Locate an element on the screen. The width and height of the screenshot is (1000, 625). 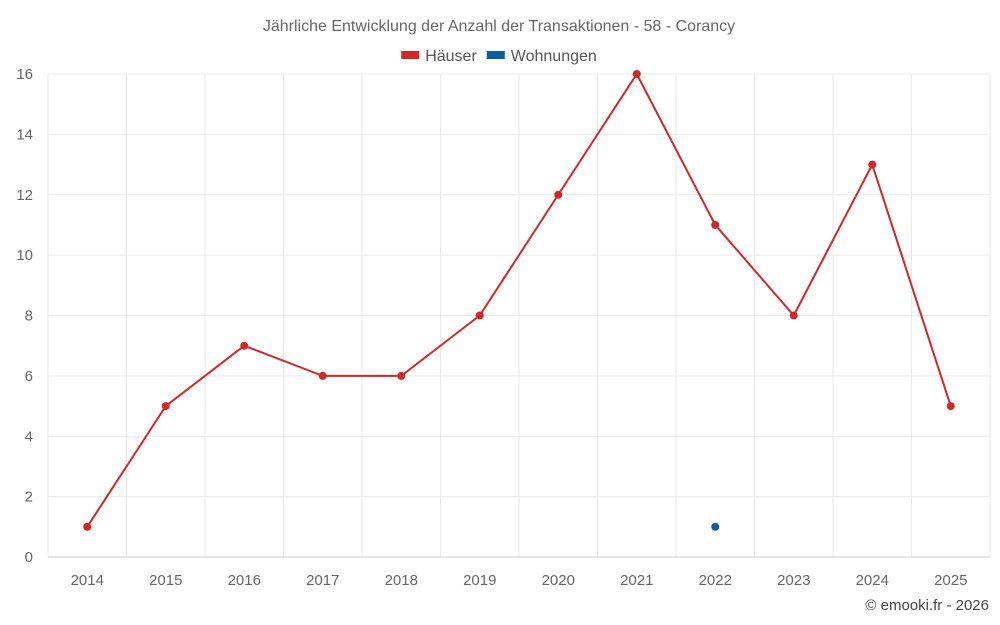
x-tick-label: 2024 is located at coordinates (872, 580).